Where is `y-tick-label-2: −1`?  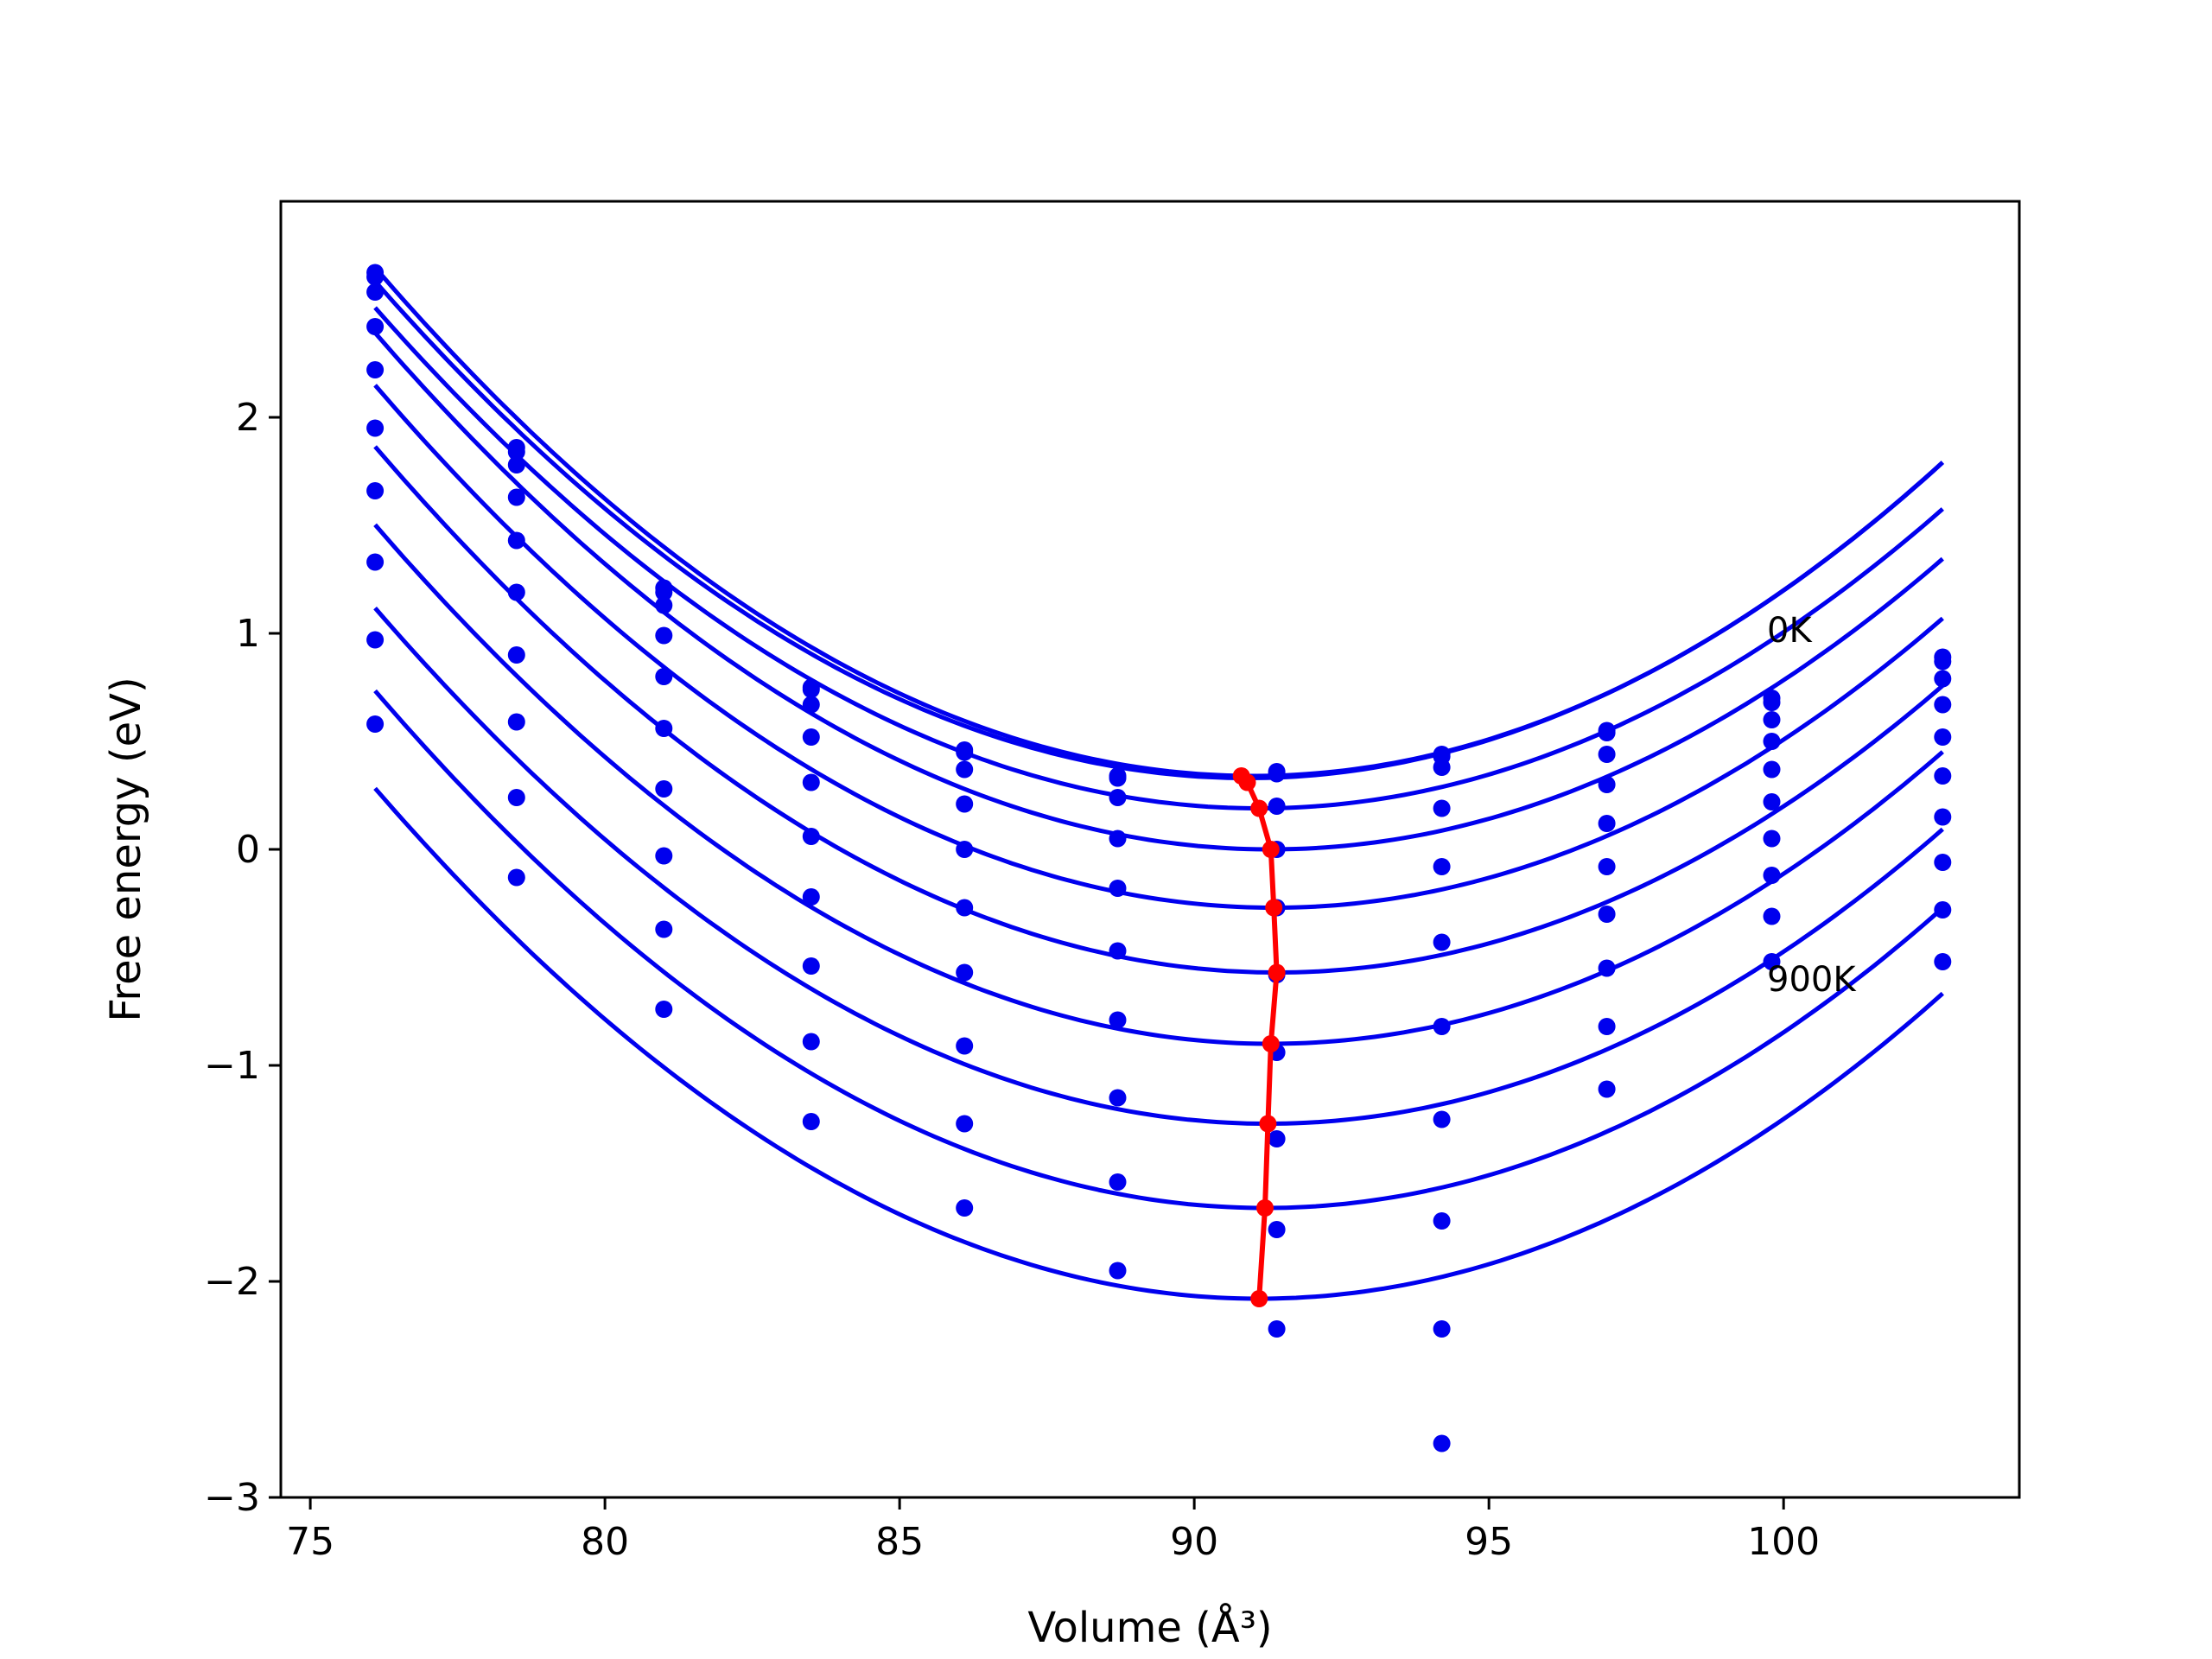 y-tick-label-2: −1 is located at coordinates (232, 1066).